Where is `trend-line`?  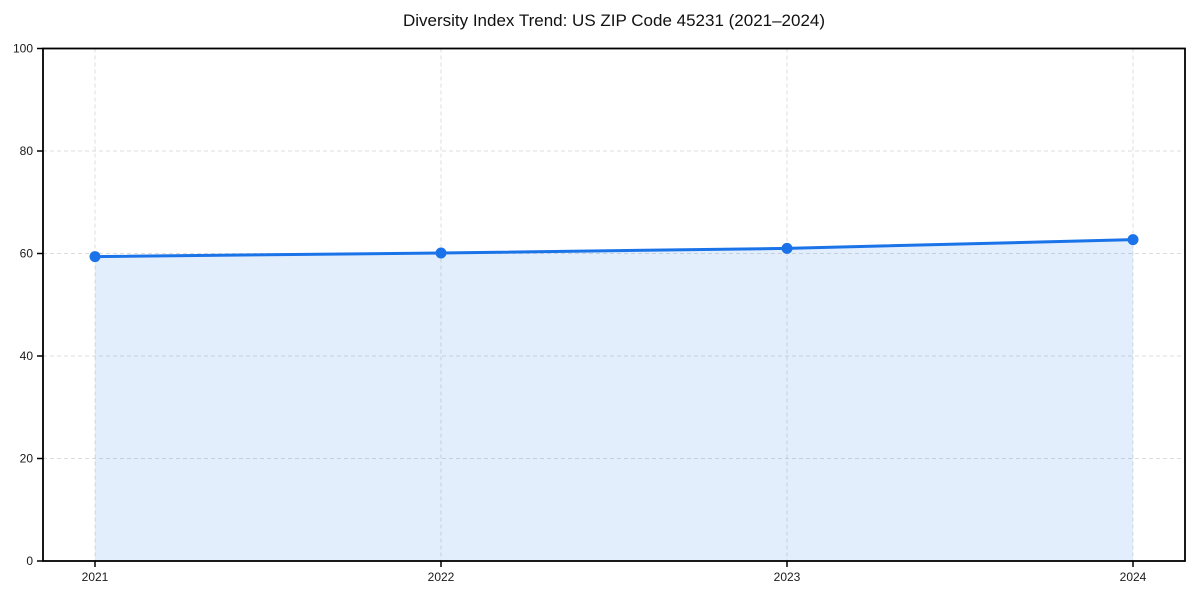 trend-line is located at coordinates (614, 248).